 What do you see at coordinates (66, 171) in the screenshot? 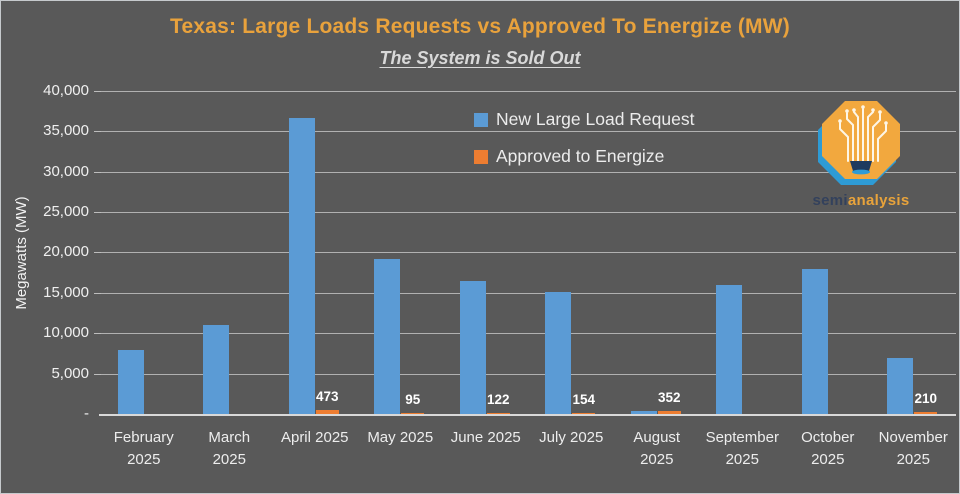
I see `y-tick-label: 30,000` at bounding box center [66, 171].